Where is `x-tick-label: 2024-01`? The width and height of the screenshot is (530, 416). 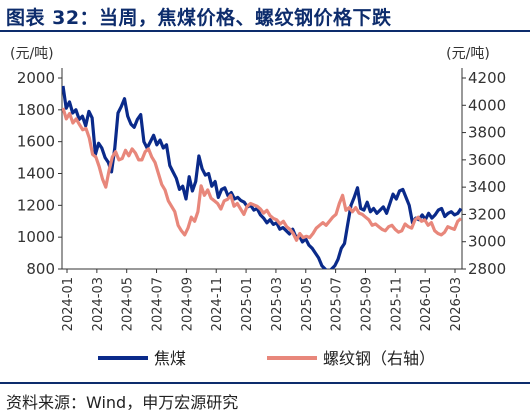 x-tick-label: 2024-01 is located at coordinates (68, 304).